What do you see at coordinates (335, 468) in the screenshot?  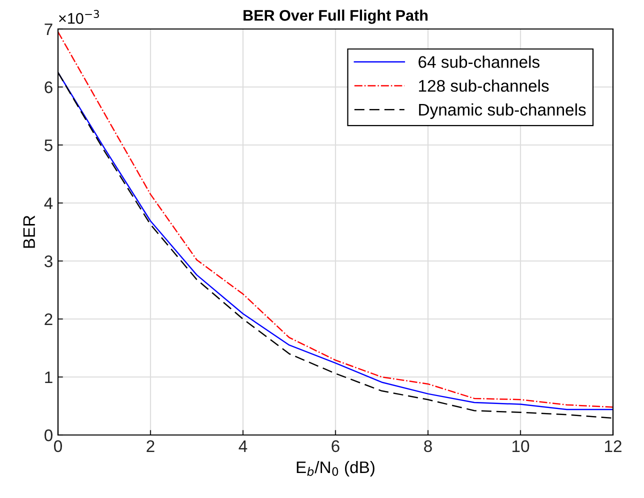 I see `x-axis-title: E$_{b}$/N$_{0}$ (dB)` at bounding box center [335, 468].